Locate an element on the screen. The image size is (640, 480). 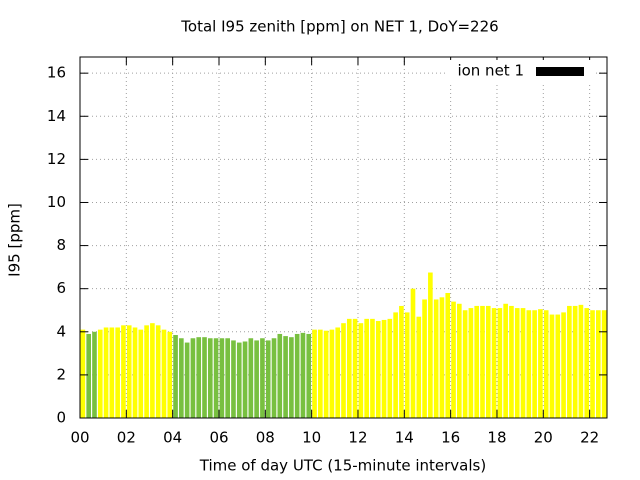
y-tick-label: 2 is located at coordinates (61, 374).